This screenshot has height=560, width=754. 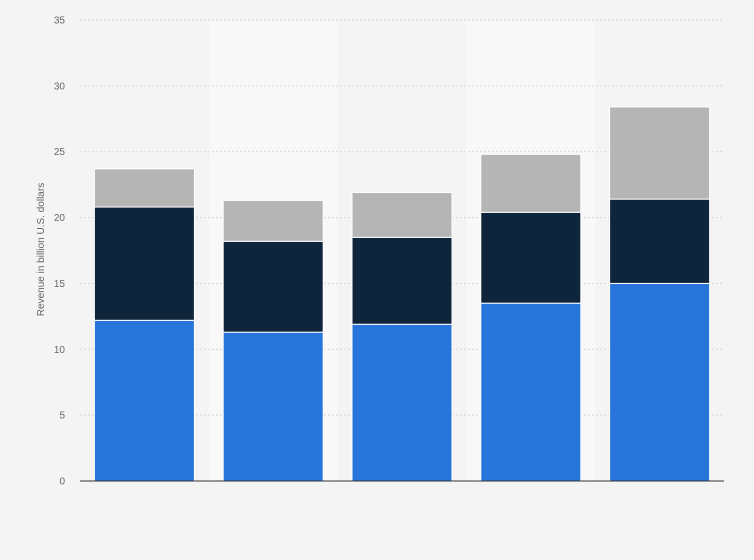 I want to click on y-axis-title: Revenue in billion U.S. dollars, so click(x=41, y=249).